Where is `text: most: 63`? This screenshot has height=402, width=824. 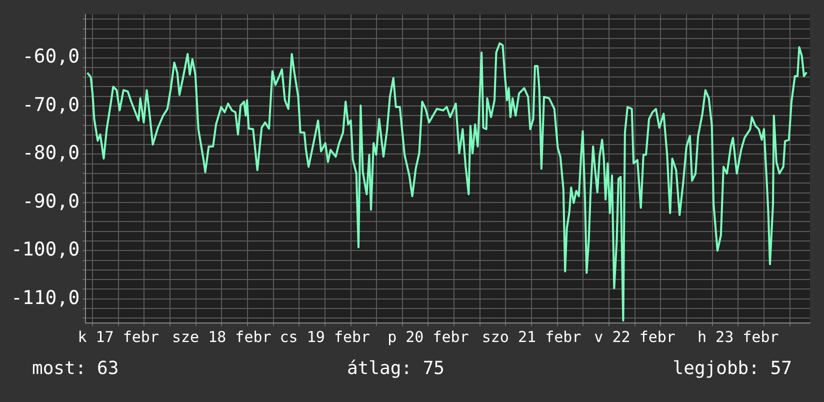 text: most: 63 is located at coordinates (75, 369).